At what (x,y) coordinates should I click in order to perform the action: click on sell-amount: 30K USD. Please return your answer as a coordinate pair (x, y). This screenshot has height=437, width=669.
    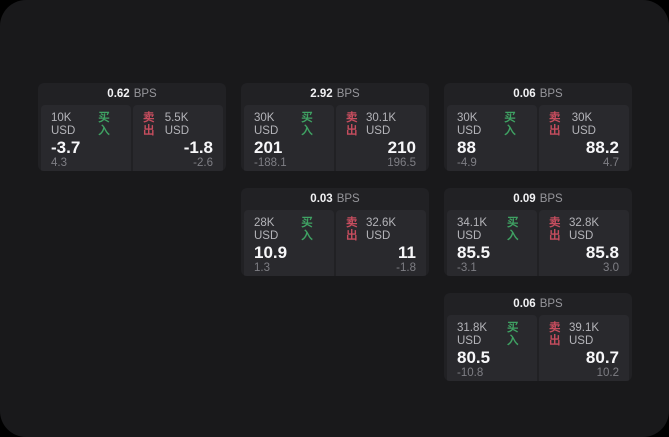
    Looking at the image, I should click on (583, 124).